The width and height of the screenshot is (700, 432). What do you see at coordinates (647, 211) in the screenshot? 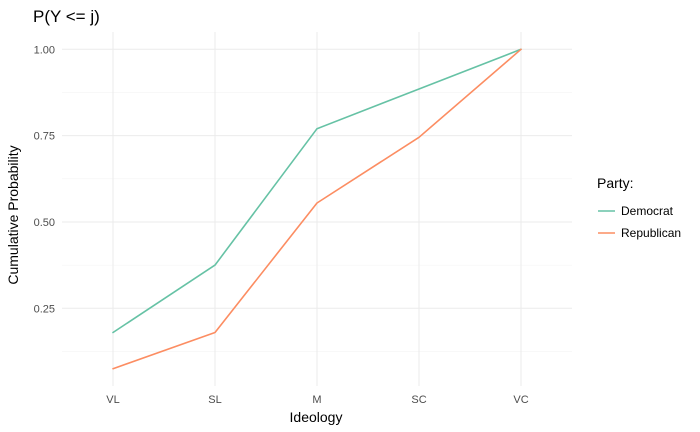
I see `legend-label-democrat: Democrat` at bounding box center [647, 211].